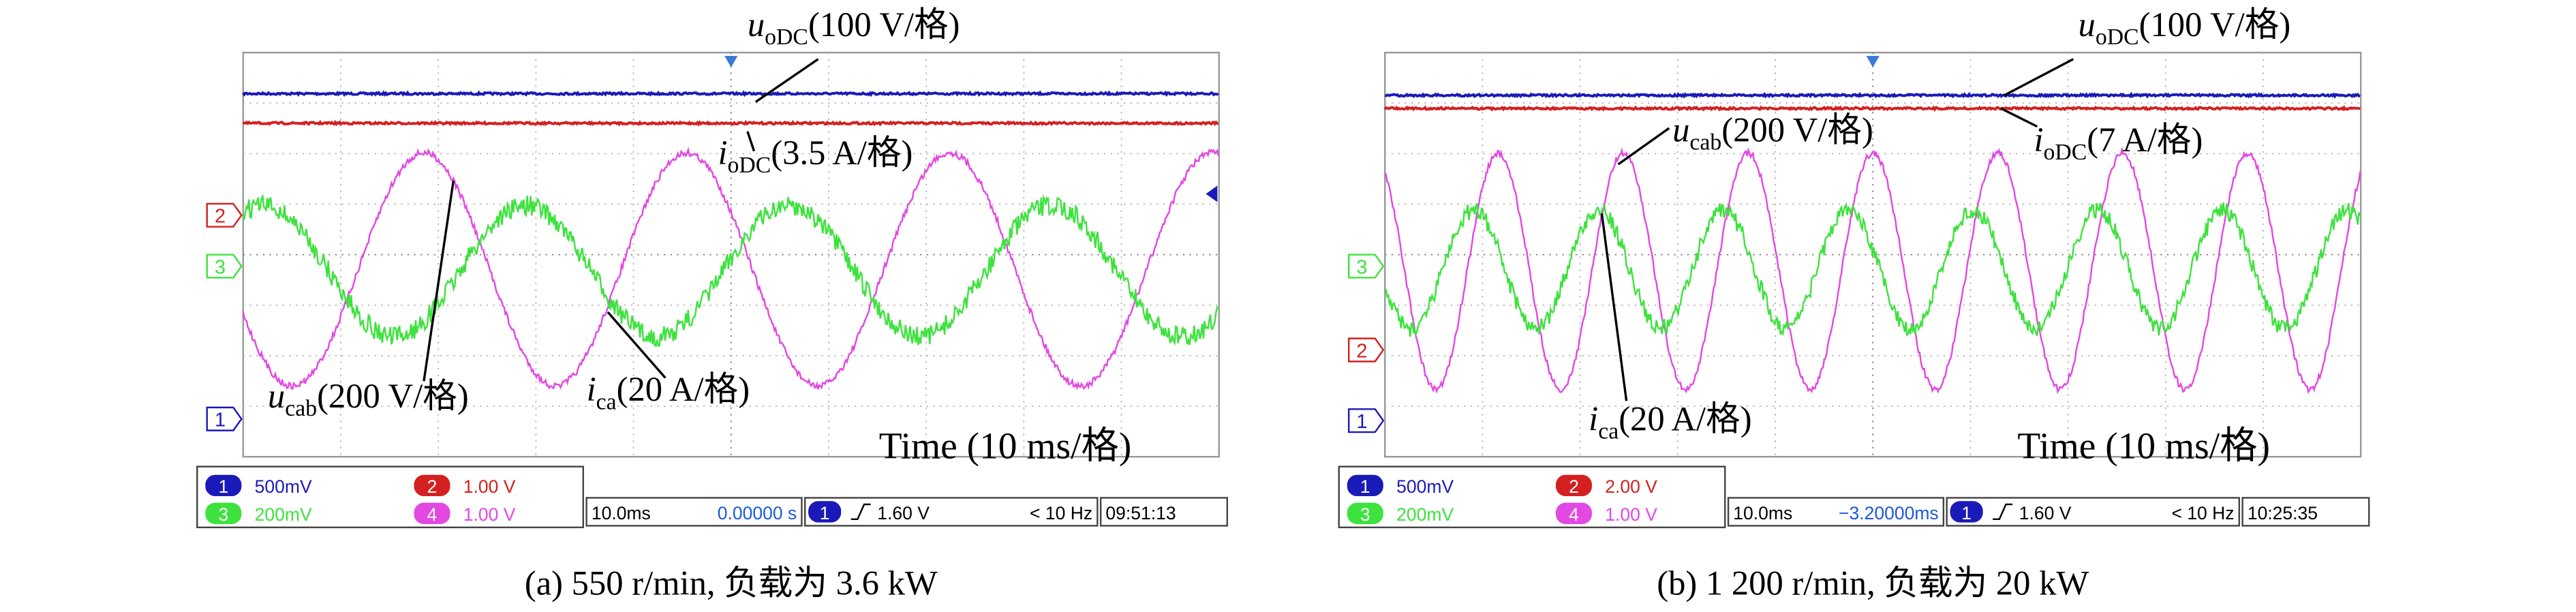  I want to click on annotation-scale: (7 A/格), so click(2145, 140).